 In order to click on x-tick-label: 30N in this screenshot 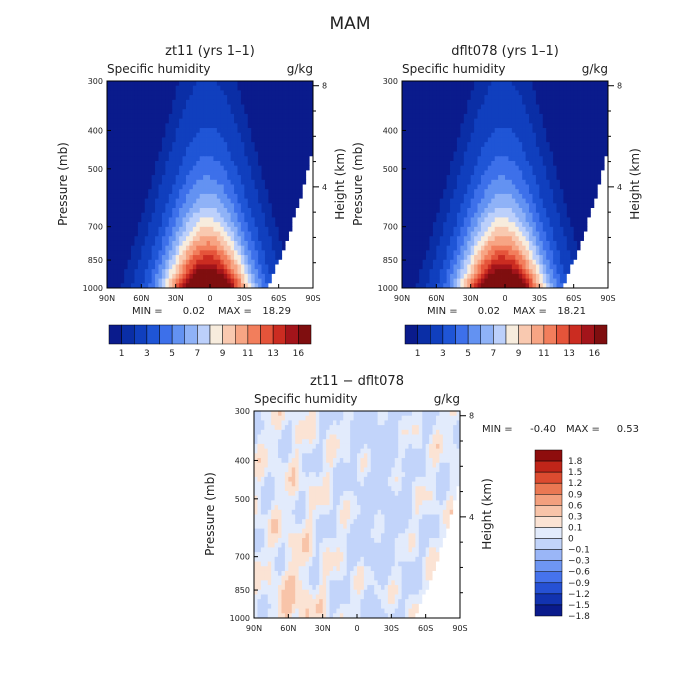, I will do `click(176, 298)`.